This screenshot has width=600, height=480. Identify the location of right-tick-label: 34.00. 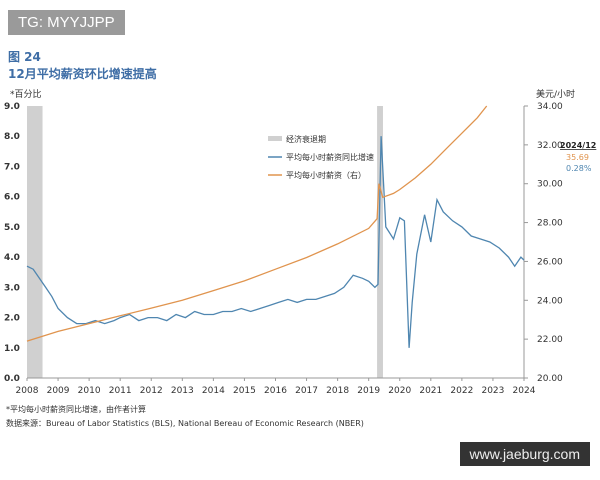
(550, 107).